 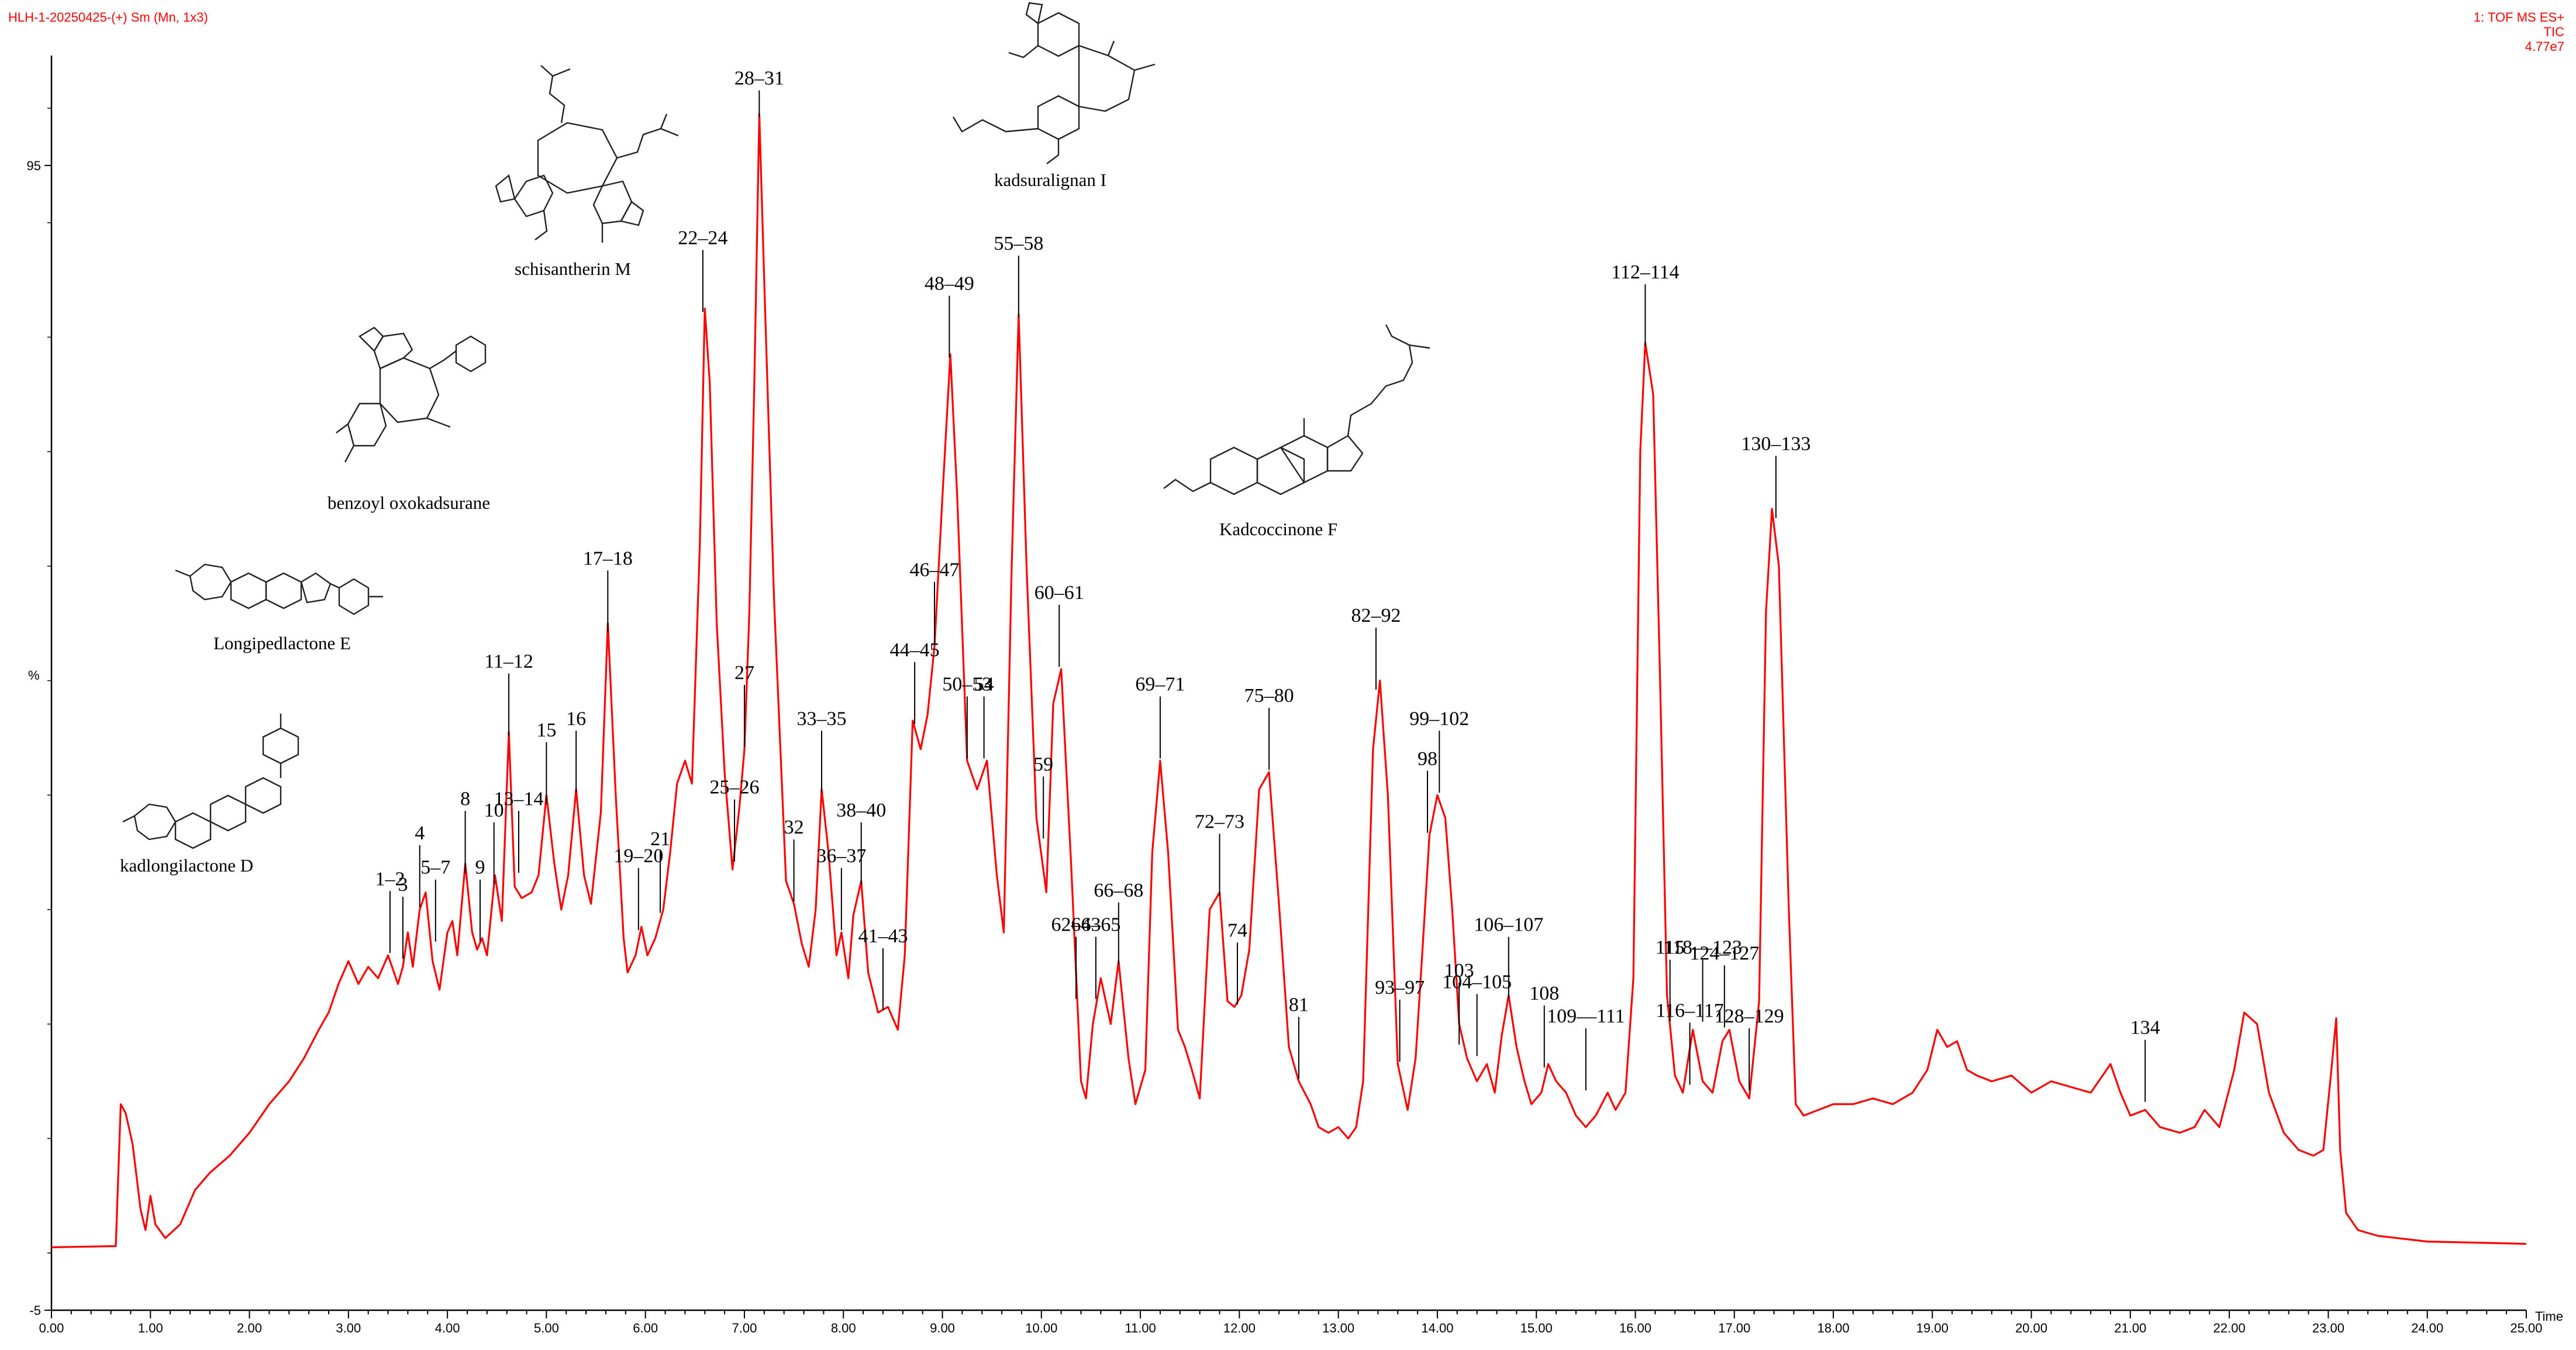 I want to click on x-tick-label: 13.00, so click(x=1338, y=1328).